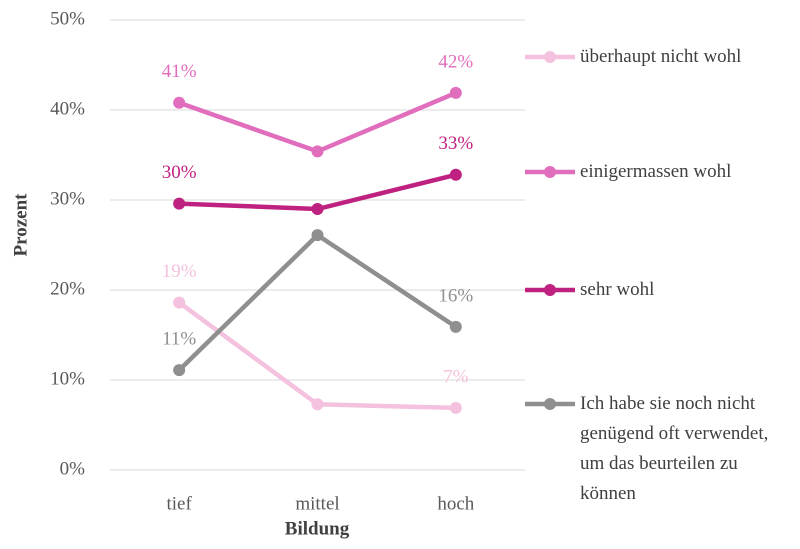 This screenshot has width=800, height=549. Describe the element at coordinates (179, 71) in the screenshot. I see `data-label: 41%` at that location.